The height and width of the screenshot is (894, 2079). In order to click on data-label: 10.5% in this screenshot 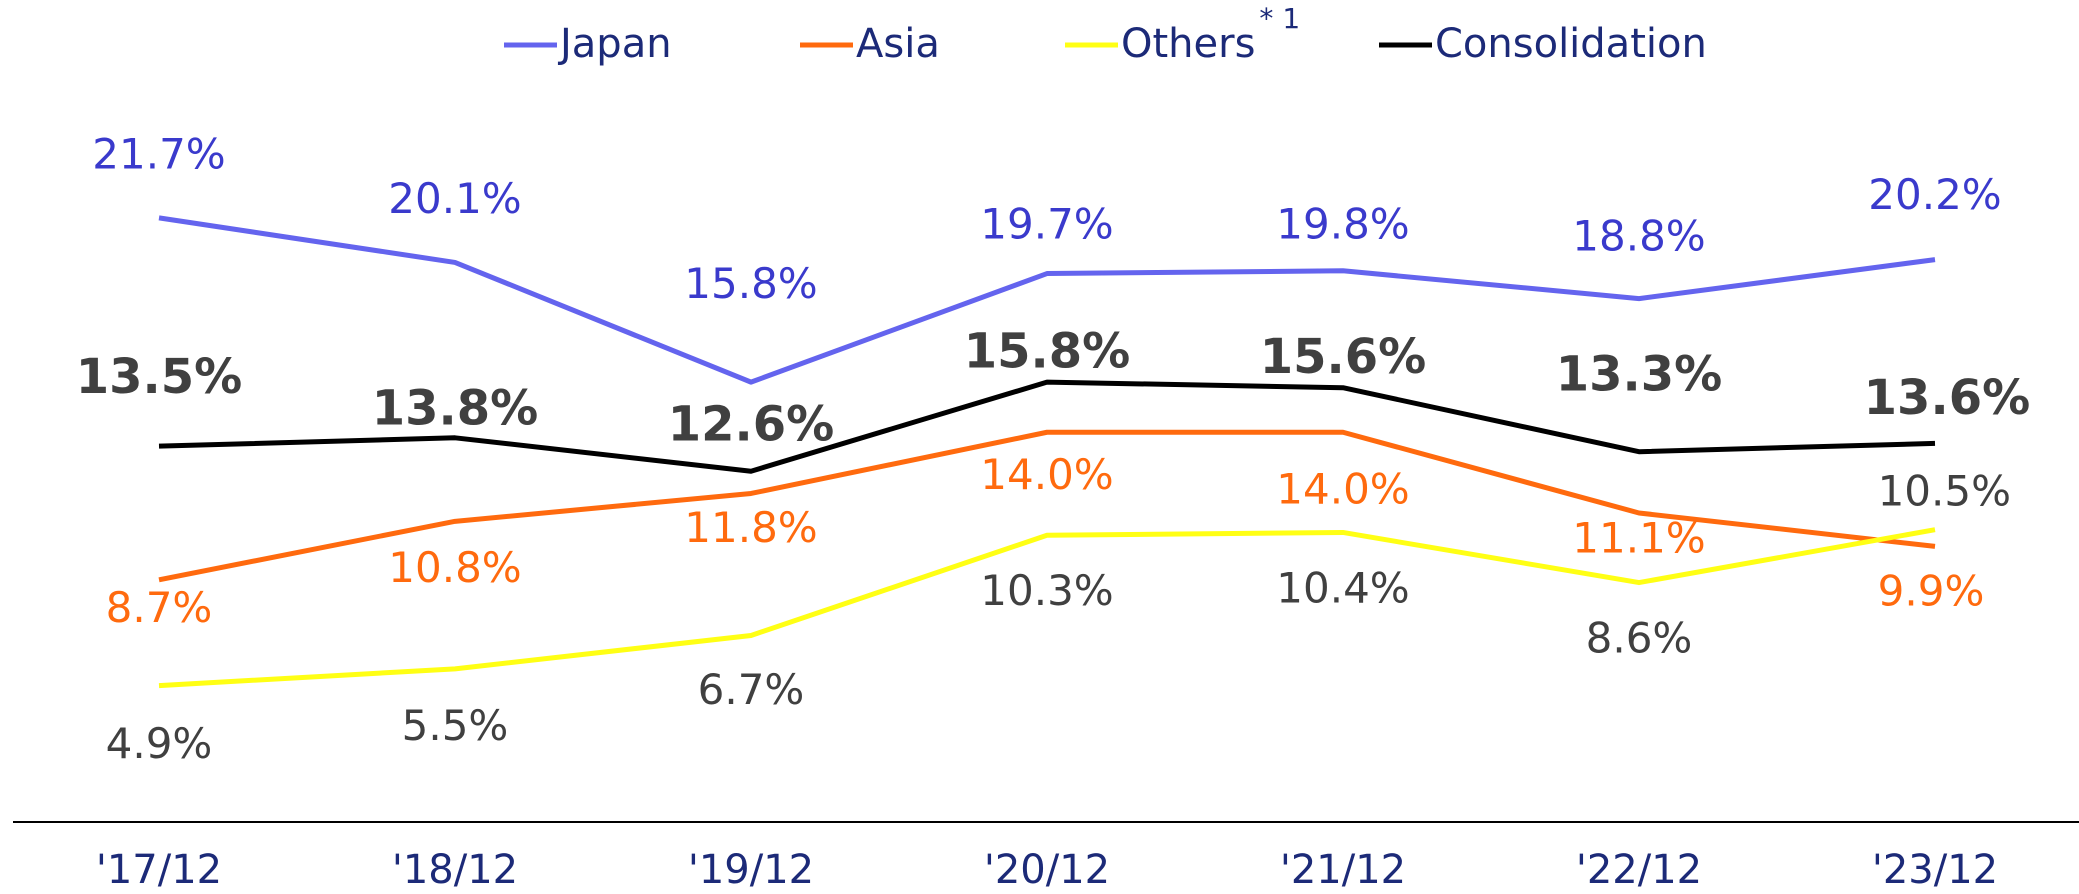, I will do `click(1944, 490)`.